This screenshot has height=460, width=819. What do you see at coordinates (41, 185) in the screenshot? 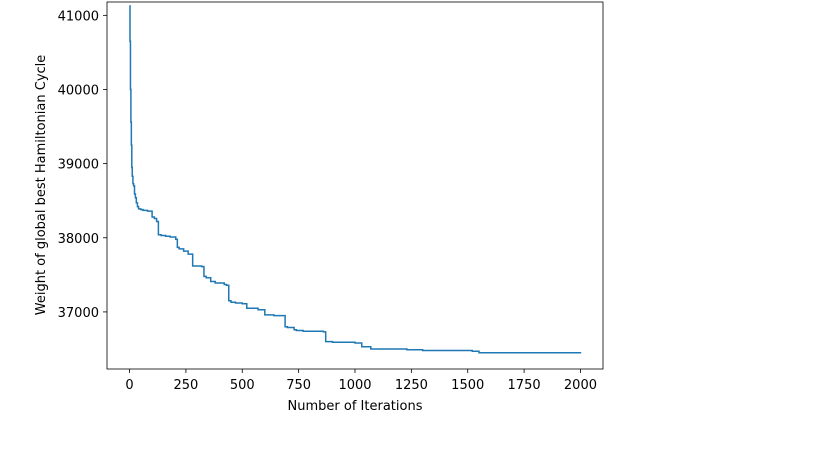
I see `y-axis-label: Weight of global best Hamiltonian Cycle` at bounding box center [41, 185].